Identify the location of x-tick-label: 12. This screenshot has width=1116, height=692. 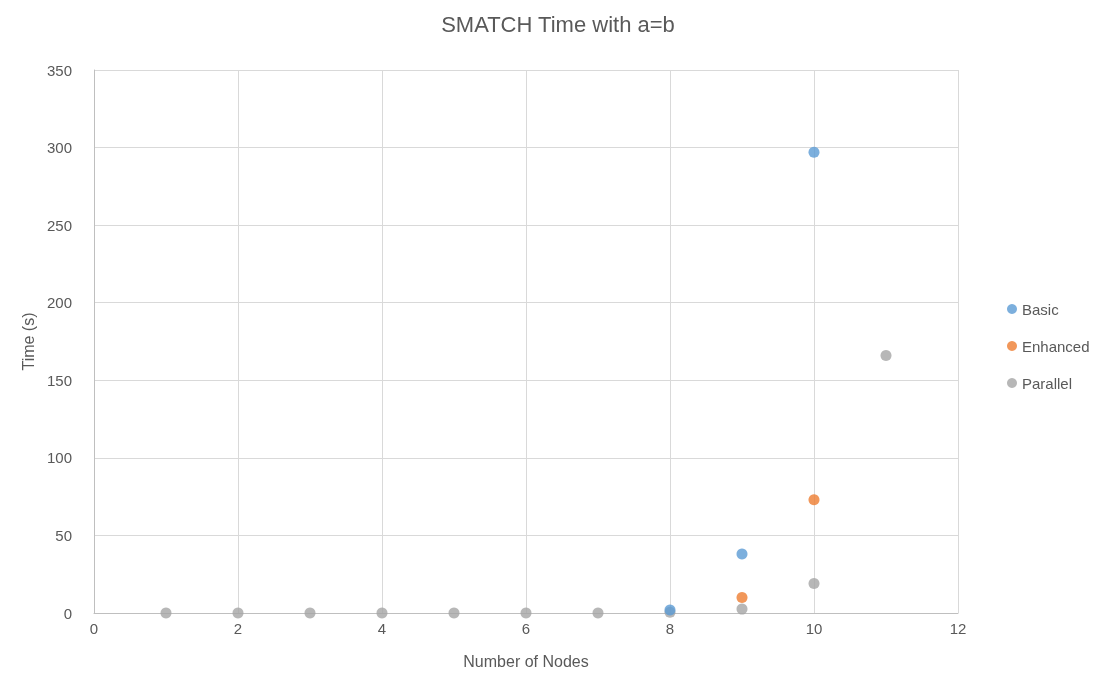
(958, 628).